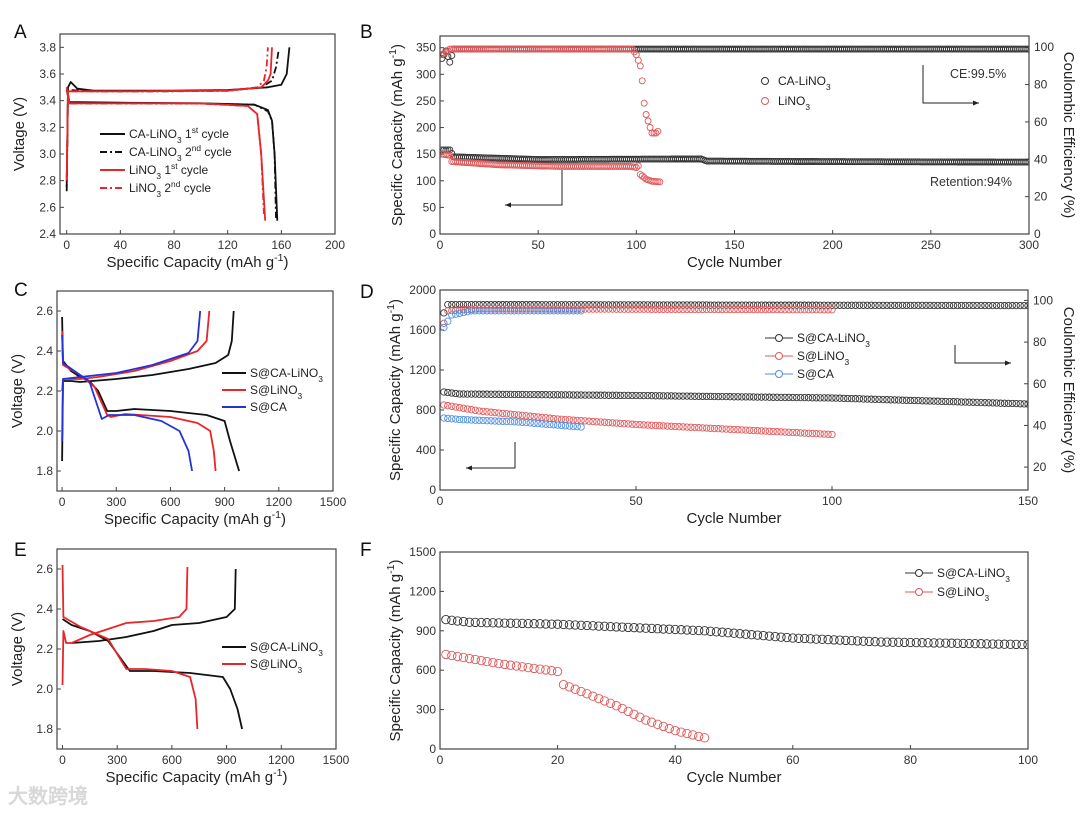  What do you see at coordinates (676, 760) in the screenshot?
I see `x-tick-label: 40` at bounding box center [676, 760].